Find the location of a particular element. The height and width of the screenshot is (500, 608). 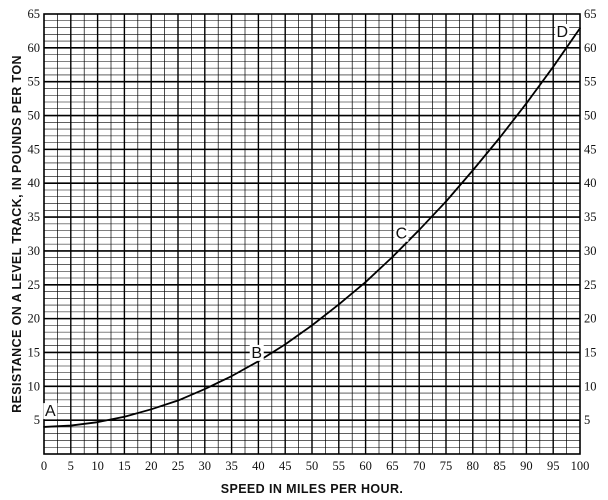

x-tick-label: 30 is located at coordinates (205, 466).